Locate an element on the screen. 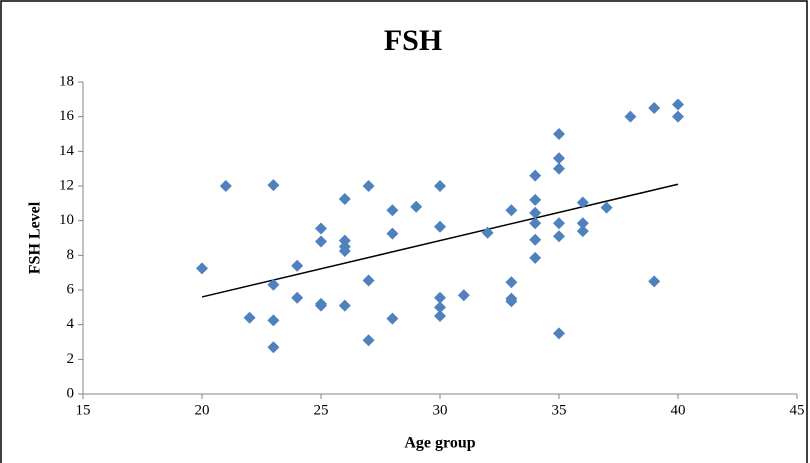 This screenshot has width=810, height=463. x-tick-label: 25 is located at coordinates (321, 410).